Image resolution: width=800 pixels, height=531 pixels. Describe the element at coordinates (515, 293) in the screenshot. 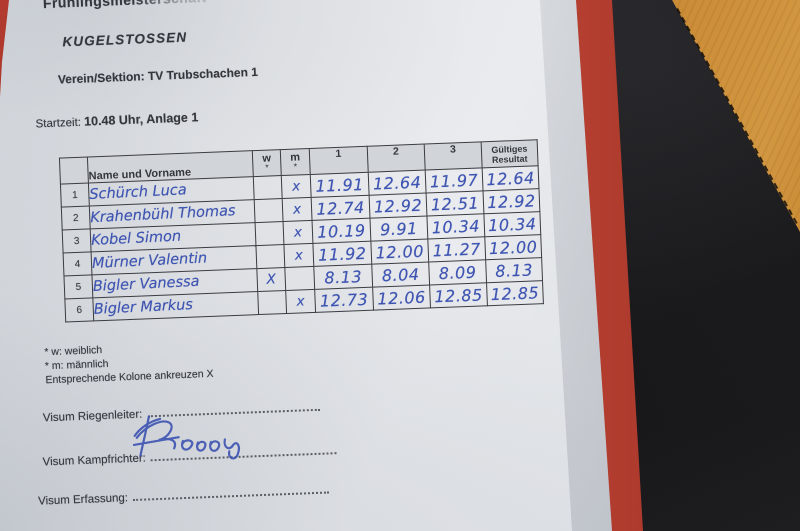

I see `best-result-value: 12.85` at that location.